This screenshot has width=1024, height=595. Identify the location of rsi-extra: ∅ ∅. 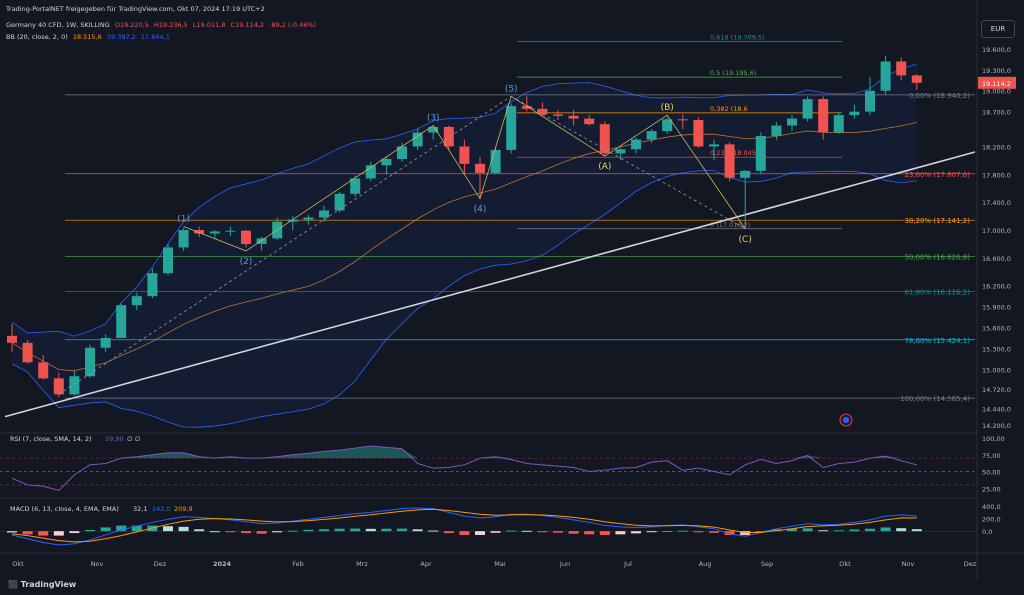
(133, 439).